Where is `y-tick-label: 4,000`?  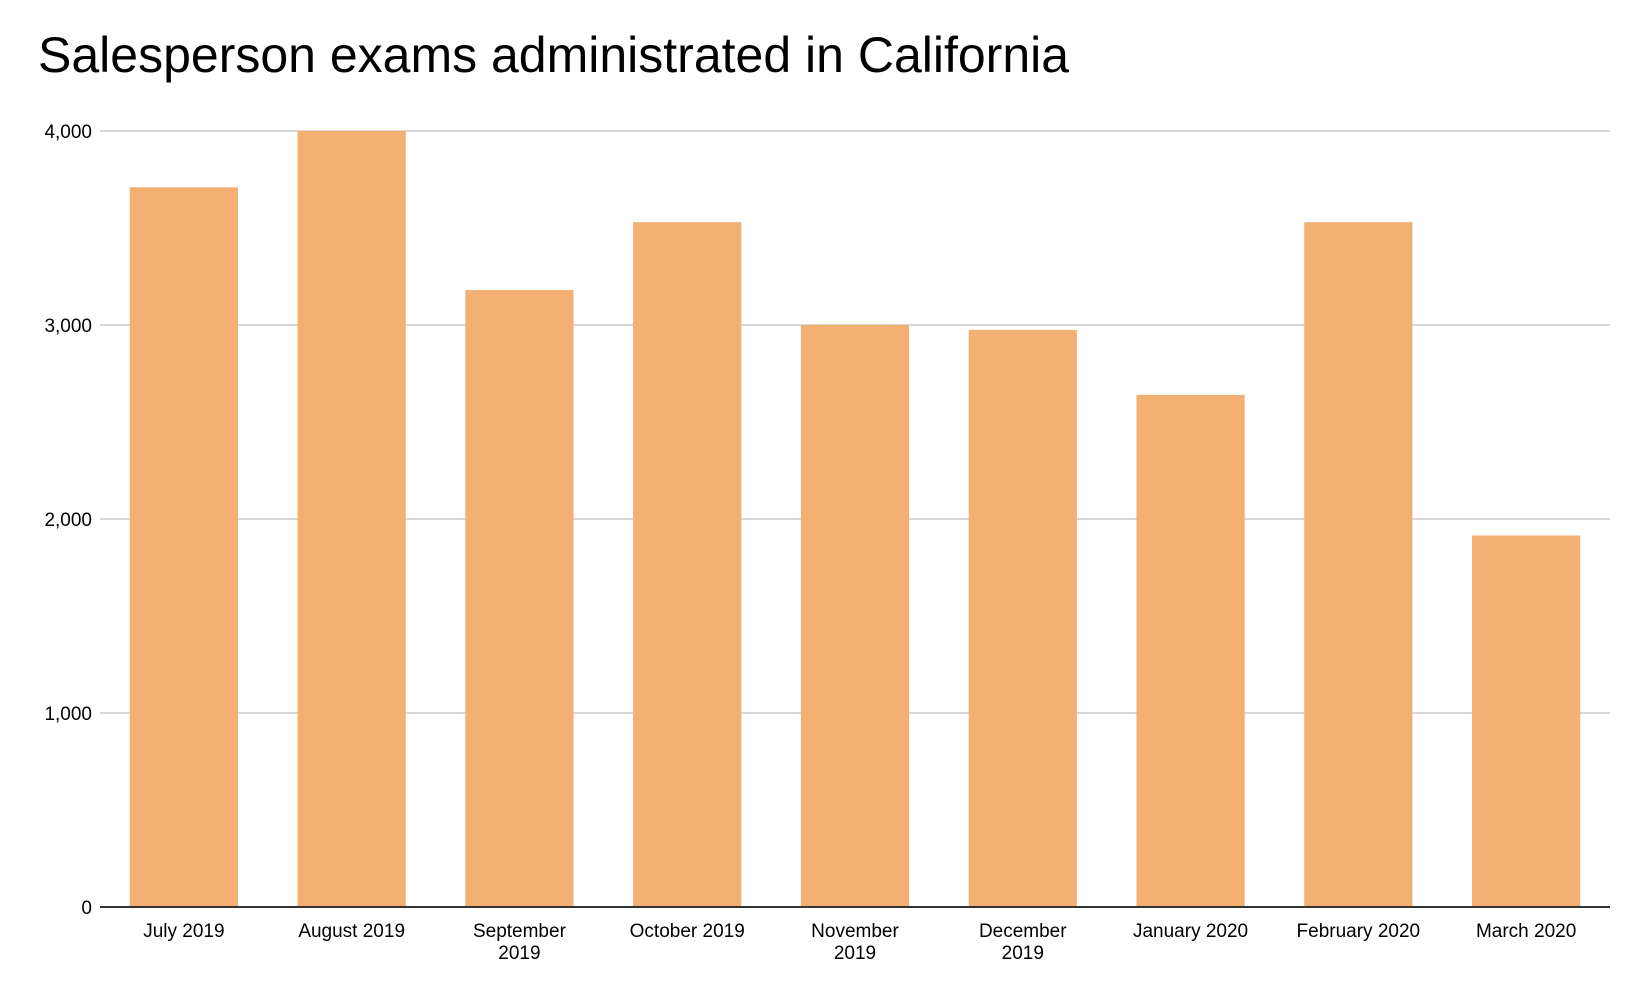
y-tick-label: 4,000 is located at coordinates (68, 132).